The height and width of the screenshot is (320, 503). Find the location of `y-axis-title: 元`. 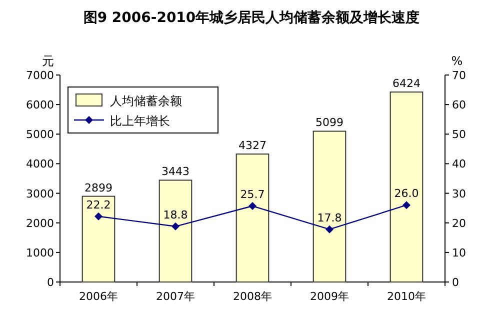

y-axis-title: 元 is located at coordinates (48, 61).